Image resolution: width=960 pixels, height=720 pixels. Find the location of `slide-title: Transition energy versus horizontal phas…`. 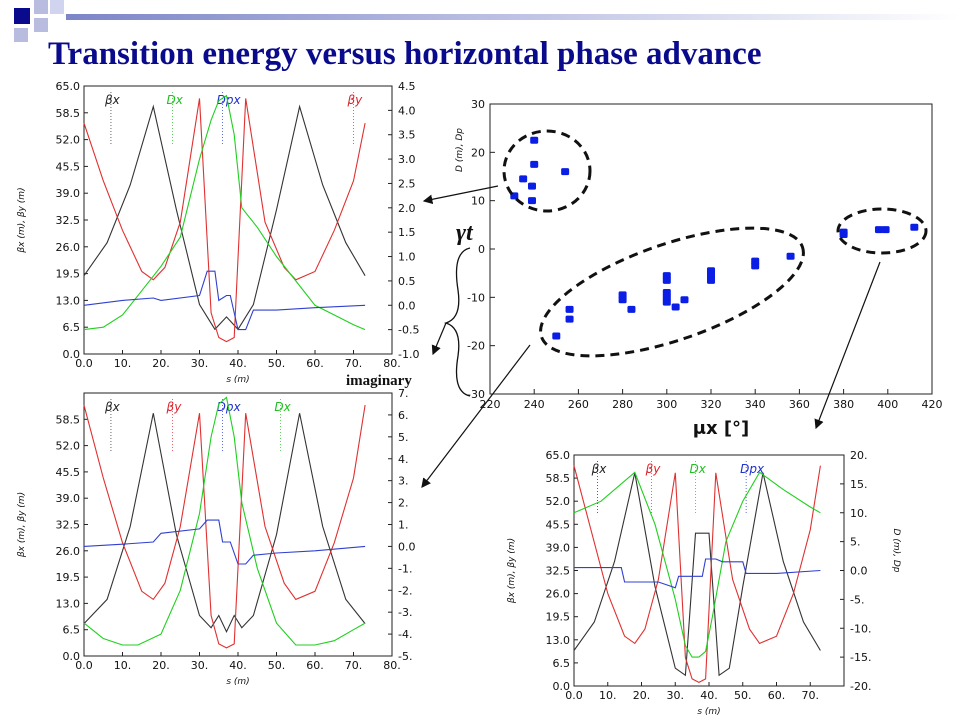

slide-title: Transition energy versus horizontal phas… is located at coordinates (405, 54).